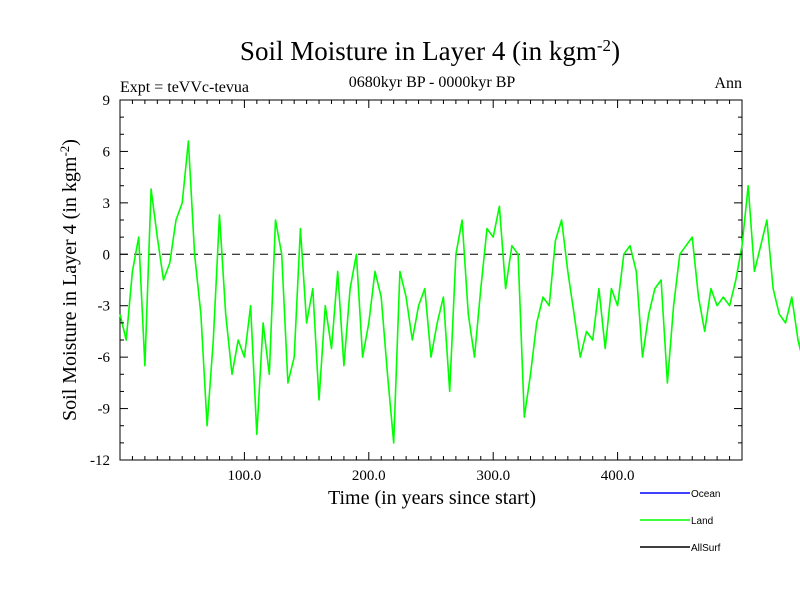  I want to click on y-axis-label-sup: -2, so click(64, 151).